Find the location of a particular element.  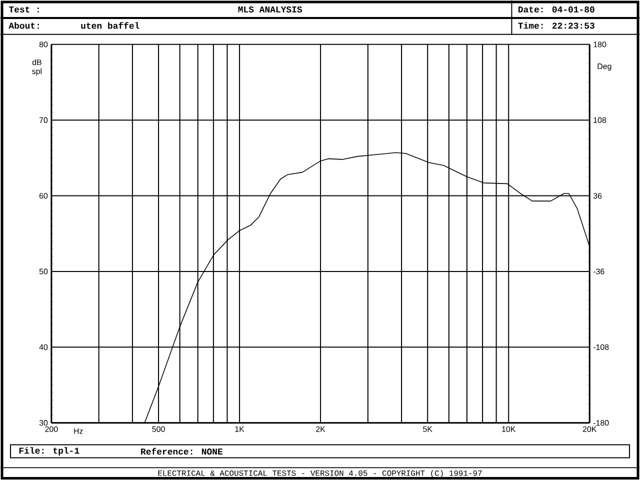

text: Test : is located at coordinates (23, 9).